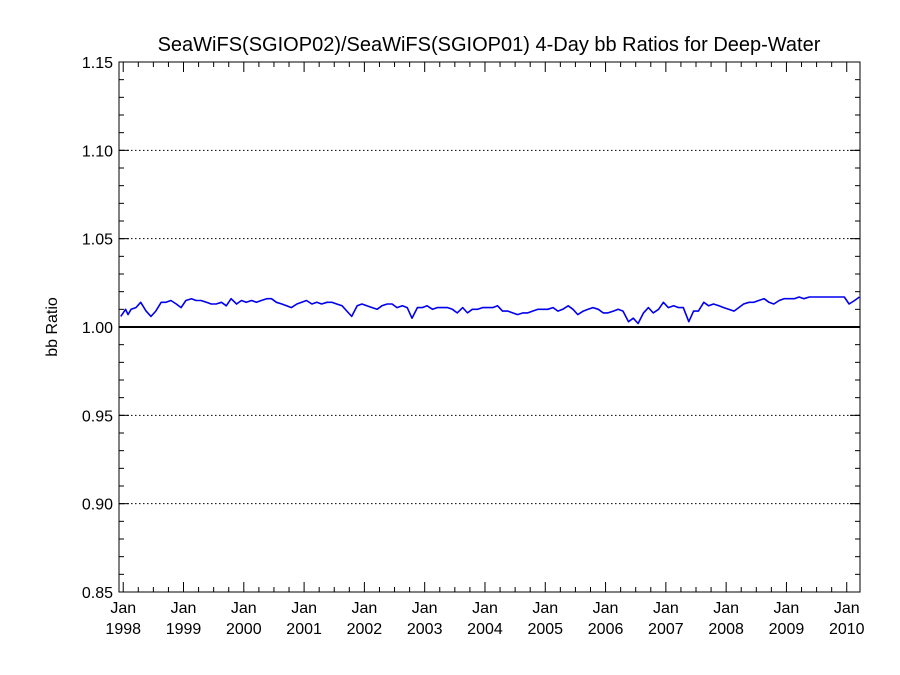 The height and width of the screenshot is (675, 900). Describe the element at coordinates (787, 629) in the screenshot. I see `x-tick-year-label: 2009` at that location.